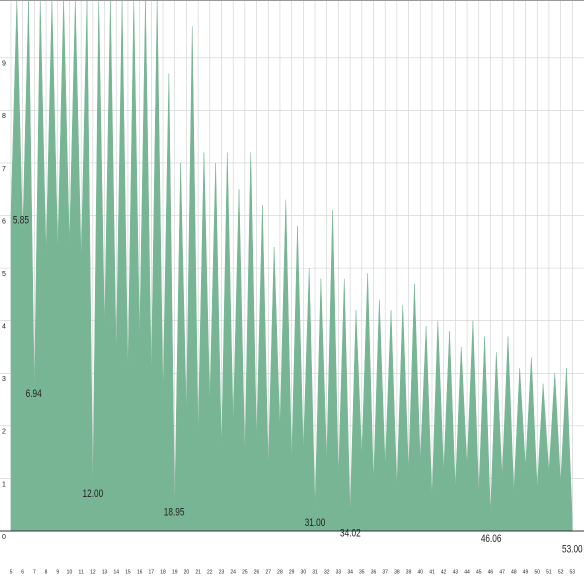 Image resolution: width=584 pixels, height=584 pixels. What do you see at coordinates (573, 572) in the screenshot?
I see `x-tick-label: 53` at bounding box center [573, 572].